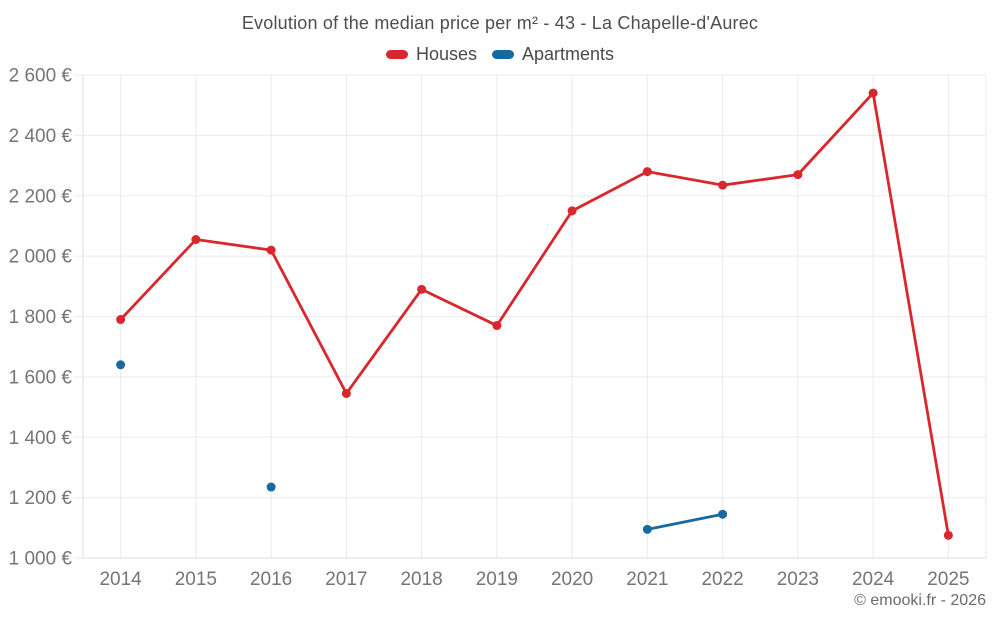 Image resolution: width=1000 pixels, height=625 pixels. What do you see at coordinates (722, 579) in the screenshot?
I see `x-axis-tick-label: 2022` at bounding box center [722, 579].